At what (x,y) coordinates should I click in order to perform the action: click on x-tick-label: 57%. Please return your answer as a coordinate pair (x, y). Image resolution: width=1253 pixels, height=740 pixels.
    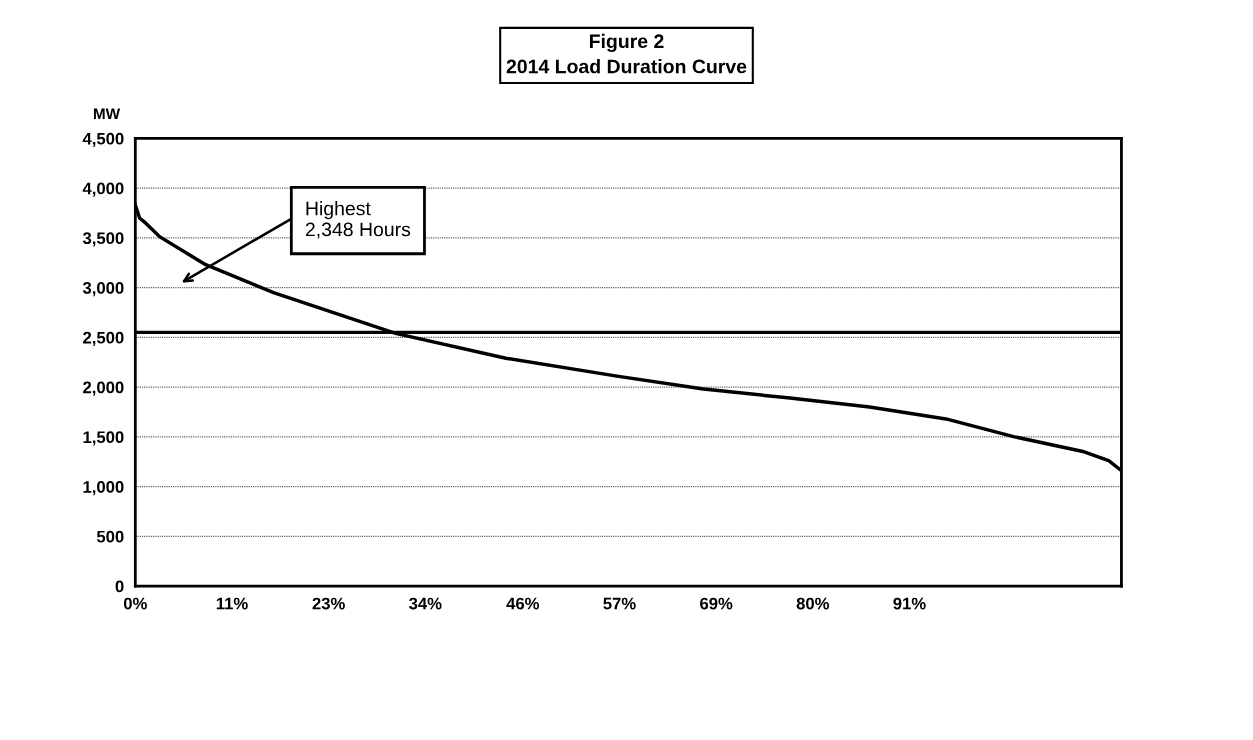
    Looking at the image, I should click on (619, 603).